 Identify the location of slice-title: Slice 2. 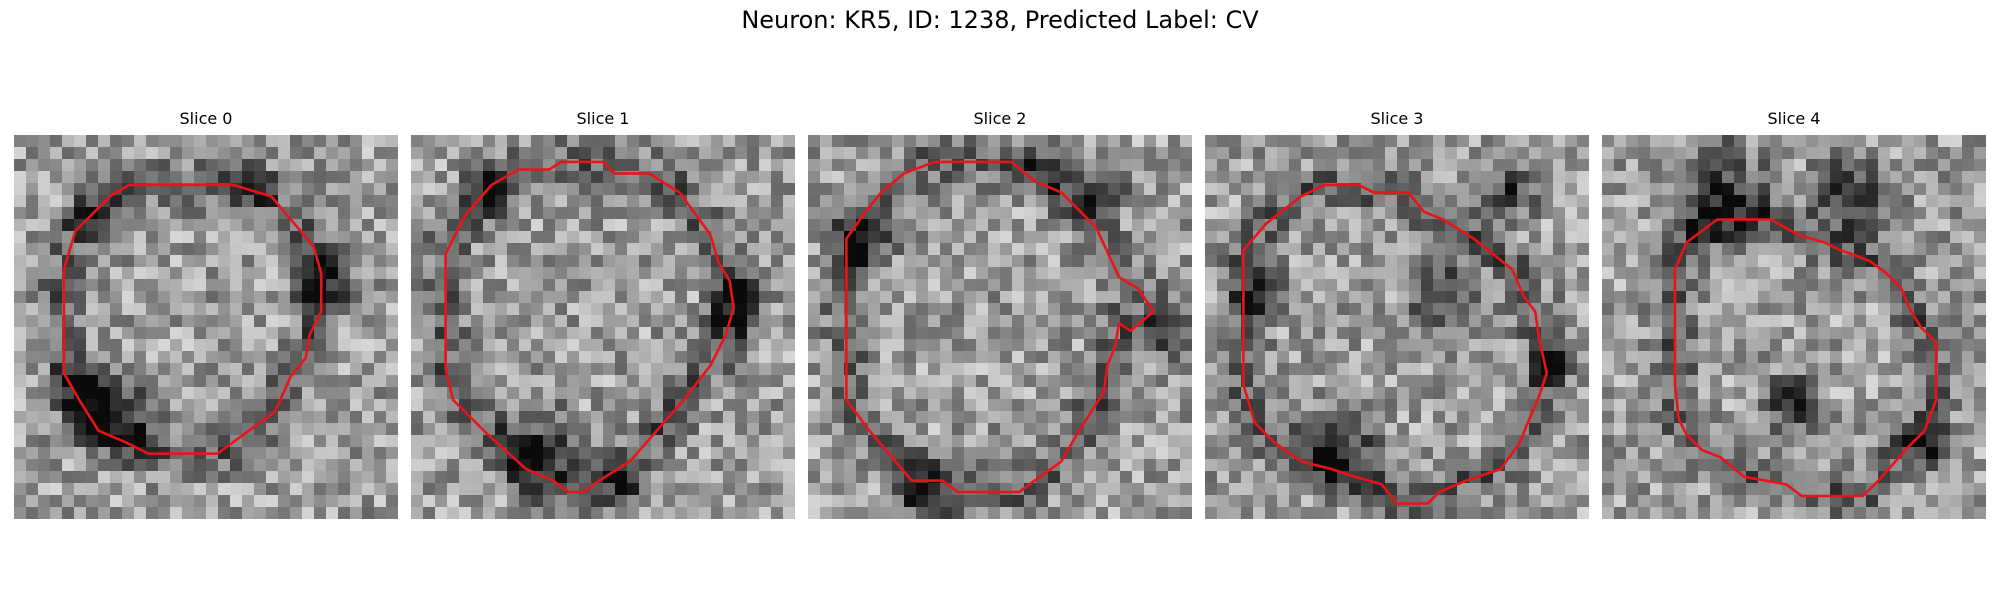
(1000, 118).